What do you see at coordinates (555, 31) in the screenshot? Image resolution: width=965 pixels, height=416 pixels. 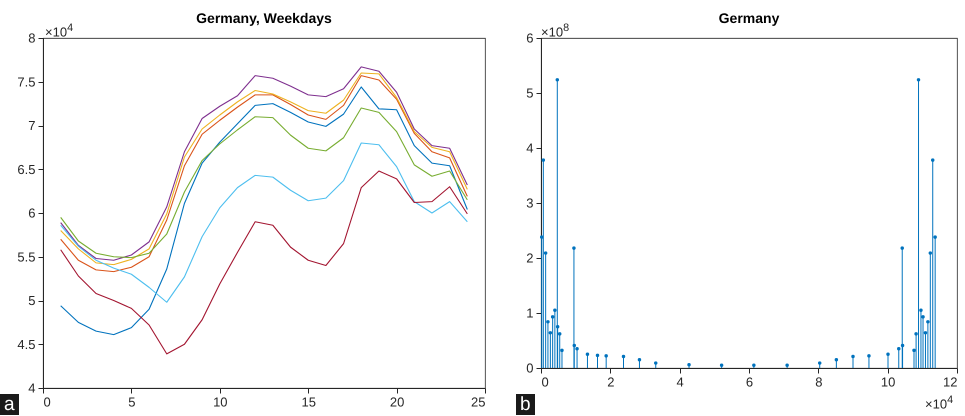 I see `annotation: ×10$^{8}$` at bounding box center [555, 31].